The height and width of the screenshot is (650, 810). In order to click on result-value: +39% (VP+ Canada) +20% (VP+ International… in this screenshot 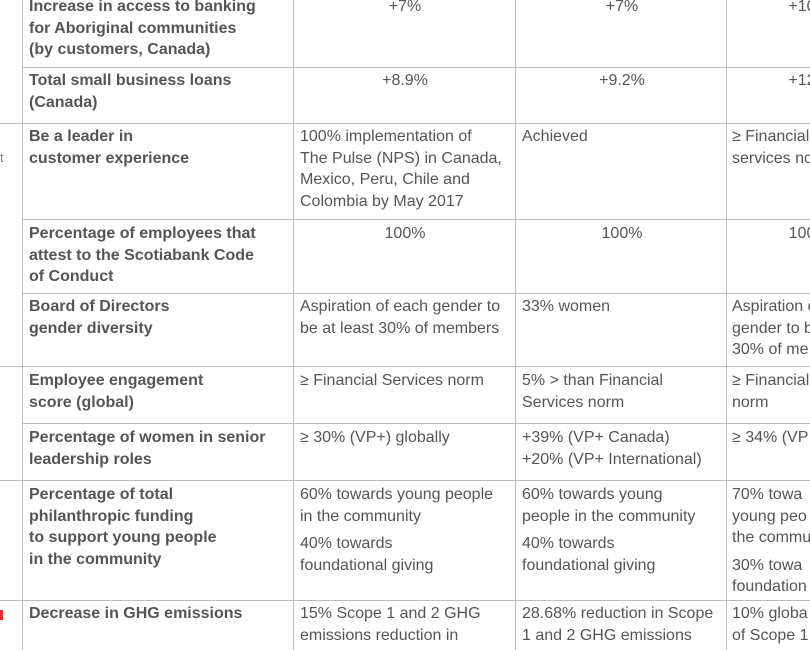, I will do `click(612, 448)`.